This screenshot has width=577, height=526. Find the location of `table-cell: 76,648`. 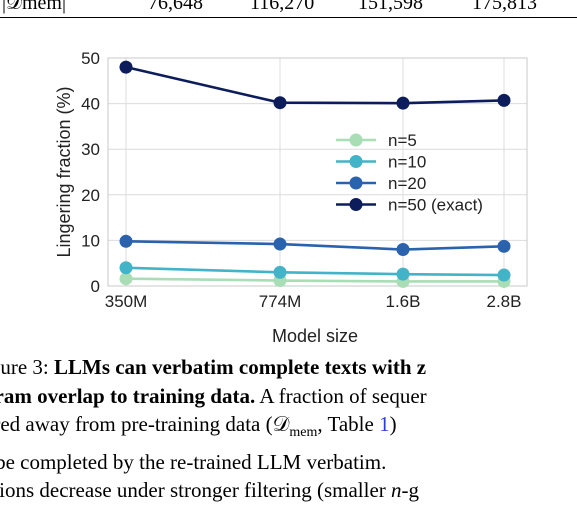

table-cell: 76,648 is located at coordinates (175, 7).